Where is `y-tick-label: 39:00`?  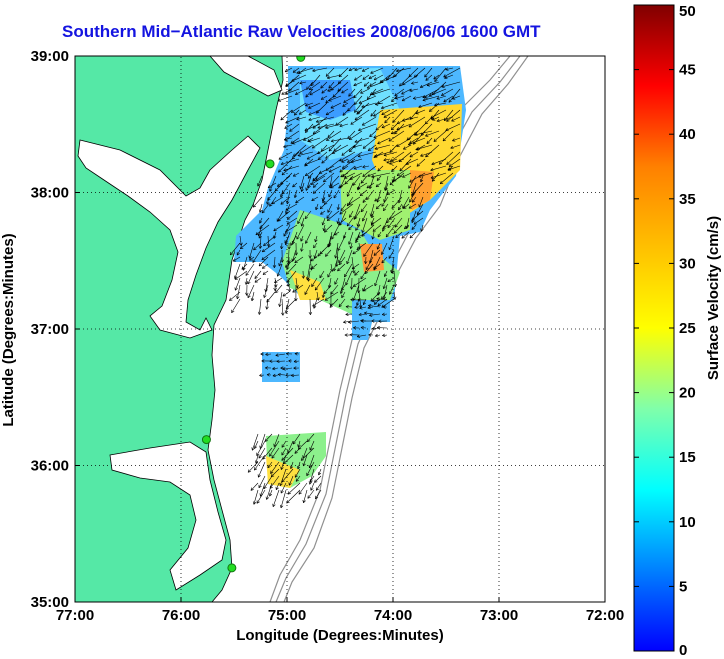
y-tick-label: 39:00 is located at coordinates (50, 56).